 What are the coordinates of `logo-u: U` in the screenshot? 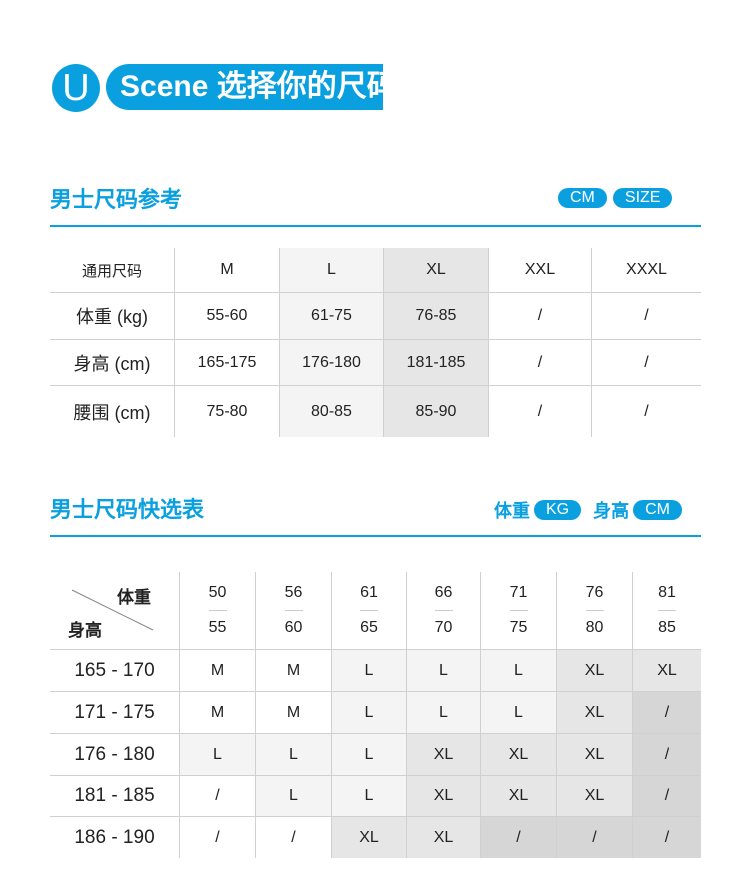 It's located at (76, 88).